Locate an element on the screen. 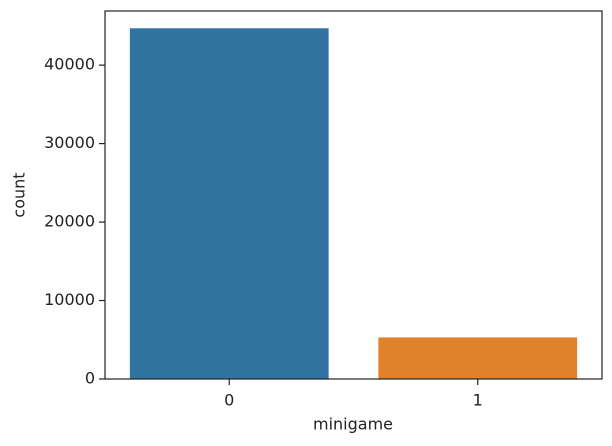  y-tick-label: 0 is located at coordinates (90, 378).